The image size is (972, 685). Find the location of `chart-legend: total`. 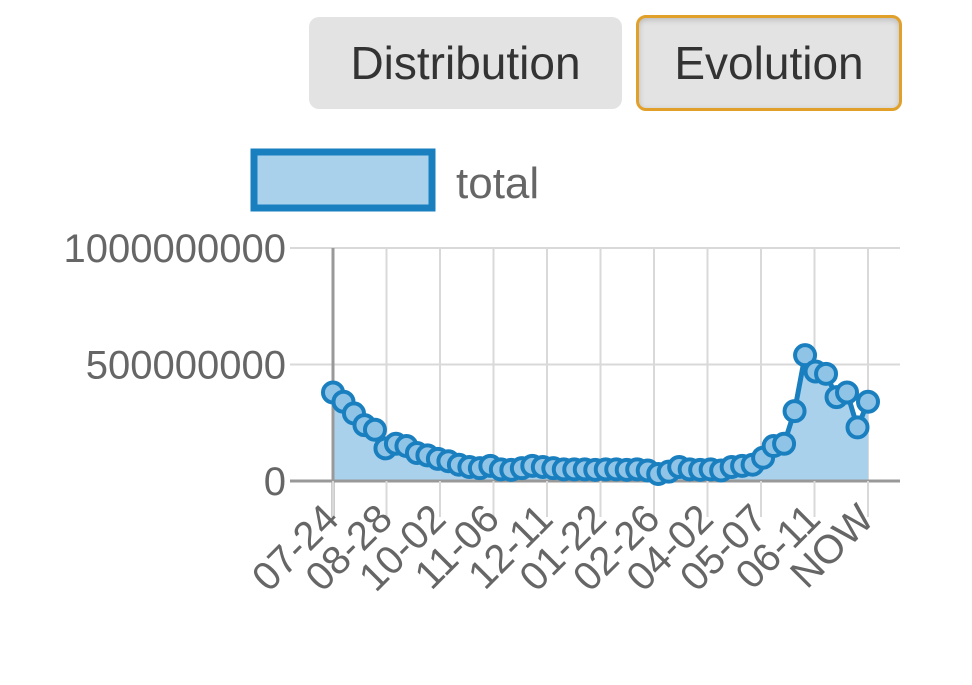

chart-legend: total is located at coordinates (394, 180).